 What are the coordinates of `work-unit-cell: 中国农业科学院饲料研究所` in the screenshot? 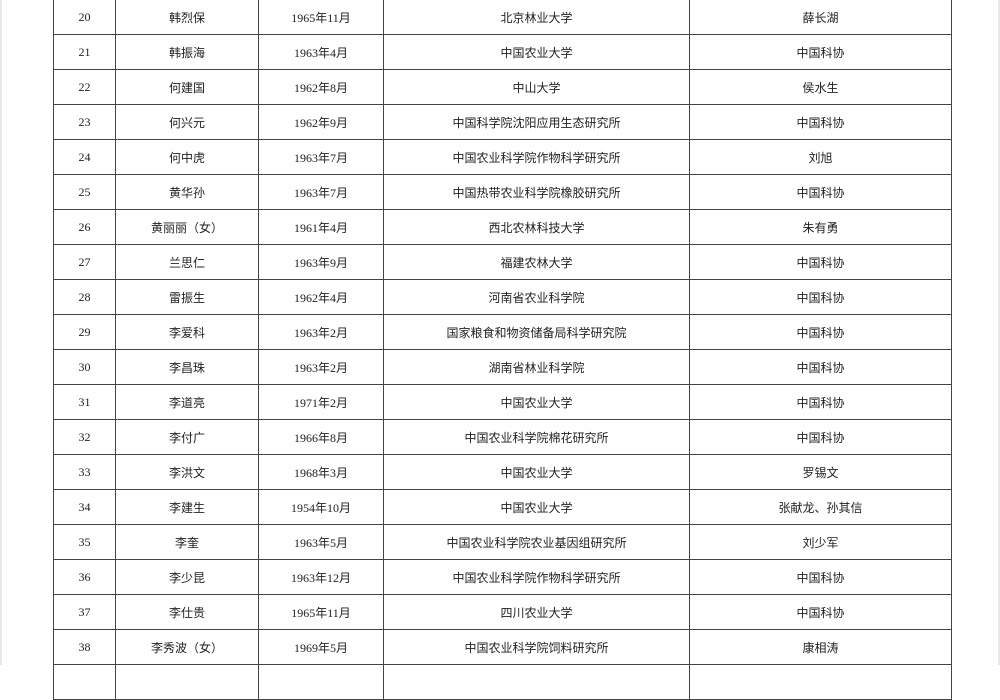 It's located at (536, 647).